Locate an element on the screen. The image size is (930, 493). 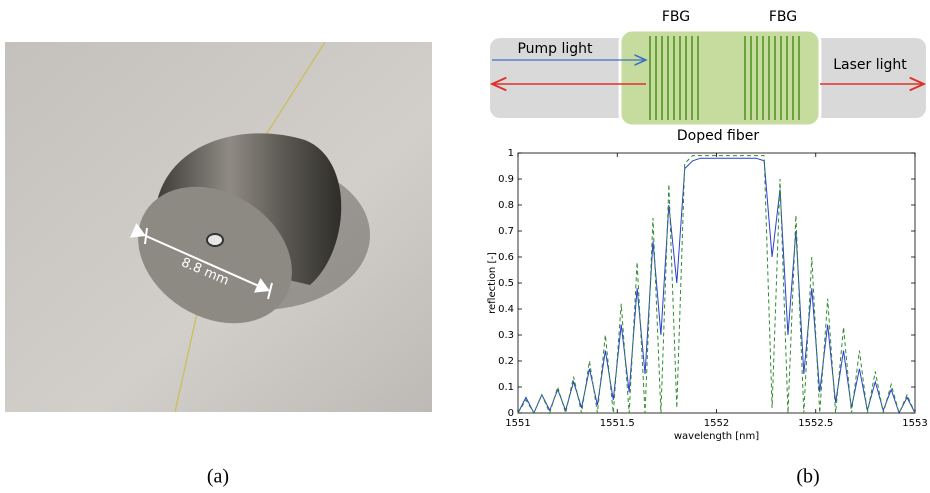
laser-label: Laser light is located at coordinates (870, 65).